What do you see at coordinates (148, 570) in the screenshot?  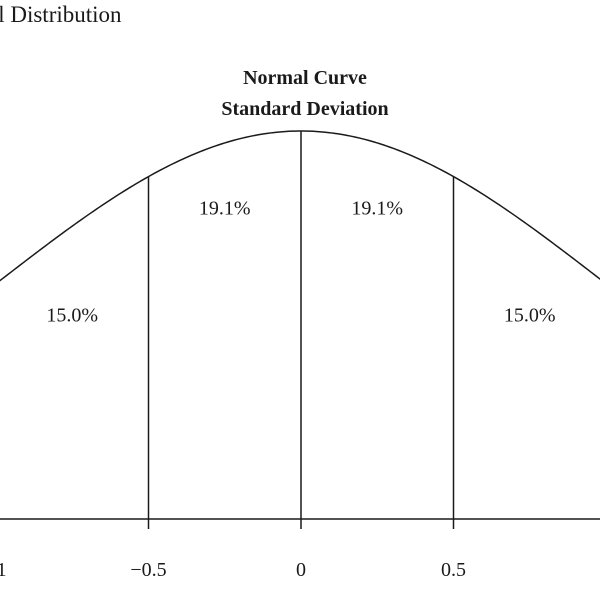 I see `x-tick-label: −0.5` at bounding box center [148, 570].